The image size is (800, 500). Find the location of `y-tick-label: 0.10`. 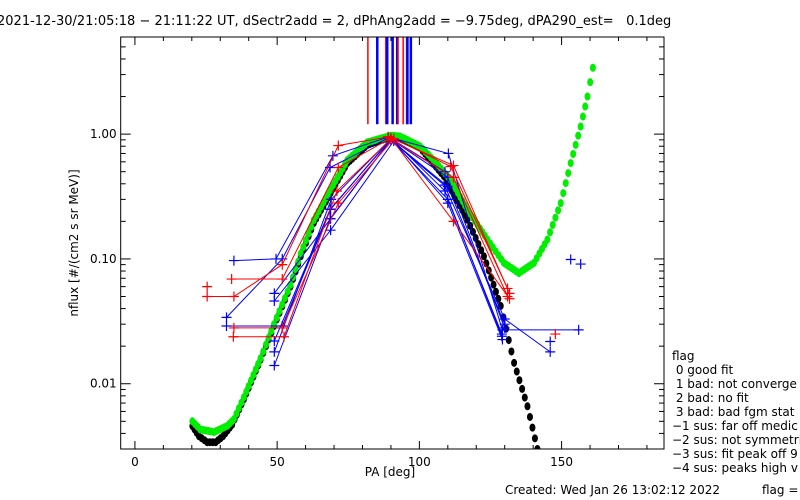

y-tick-label: 0.10 is located at coordinates (103, 259).